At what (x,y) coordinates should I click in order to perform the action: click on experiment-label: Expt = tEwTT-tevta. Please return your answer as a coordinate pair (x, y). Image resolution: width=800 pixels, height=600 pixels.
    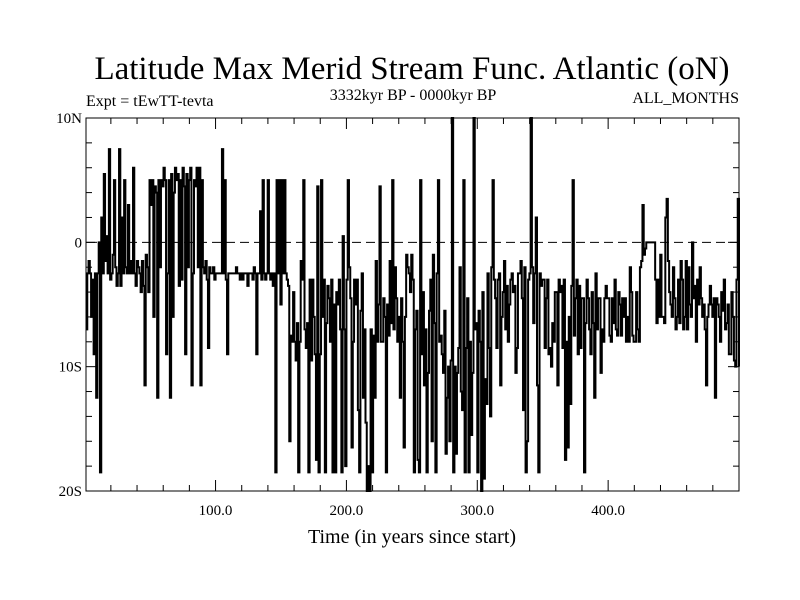
    Looking at the image, I should click on (150, 101).